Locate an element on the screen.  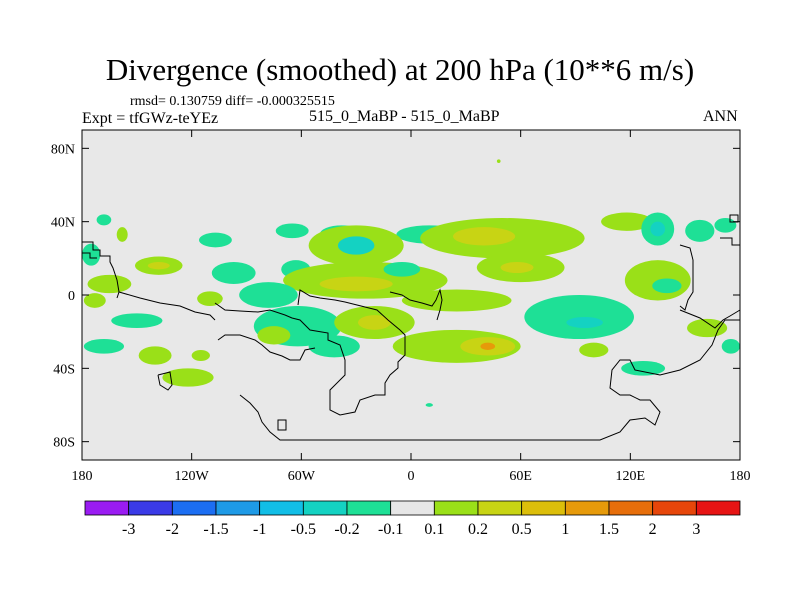
coastline-antarctica is located at coordinates (489, 380).